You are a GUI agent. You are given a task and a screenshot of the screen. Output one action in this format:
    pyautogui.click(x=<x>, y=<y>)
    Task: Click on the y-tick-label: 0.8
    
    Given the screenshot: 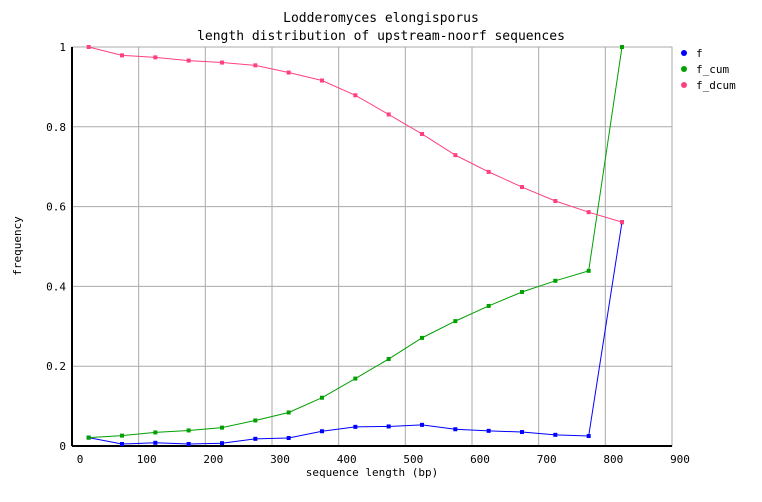 What is the action you would take?
    pyautogui.click(x=56, y=127)
    